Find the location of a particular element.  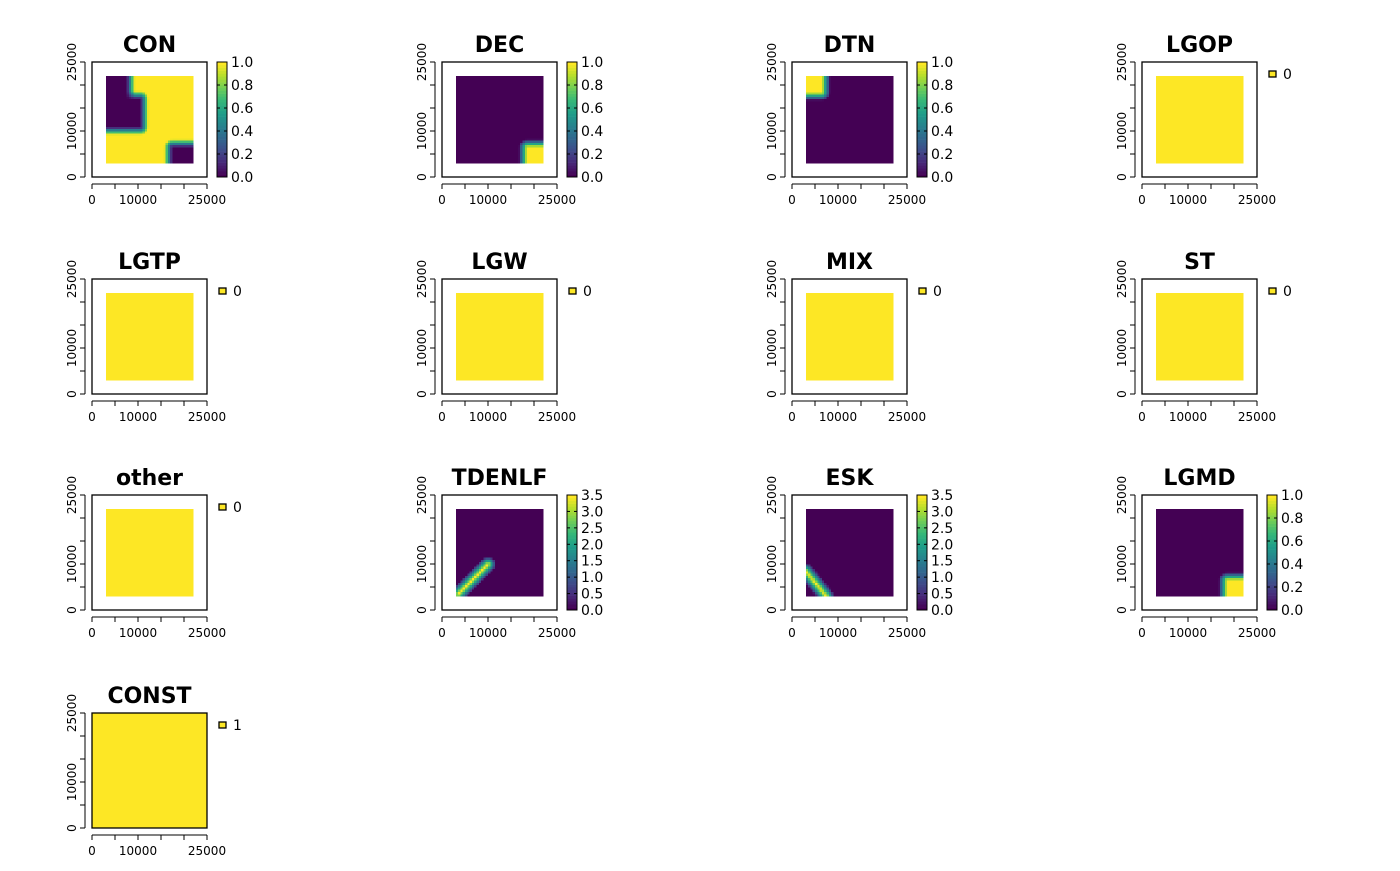

raster-cells is located at coordinates (500, 120).